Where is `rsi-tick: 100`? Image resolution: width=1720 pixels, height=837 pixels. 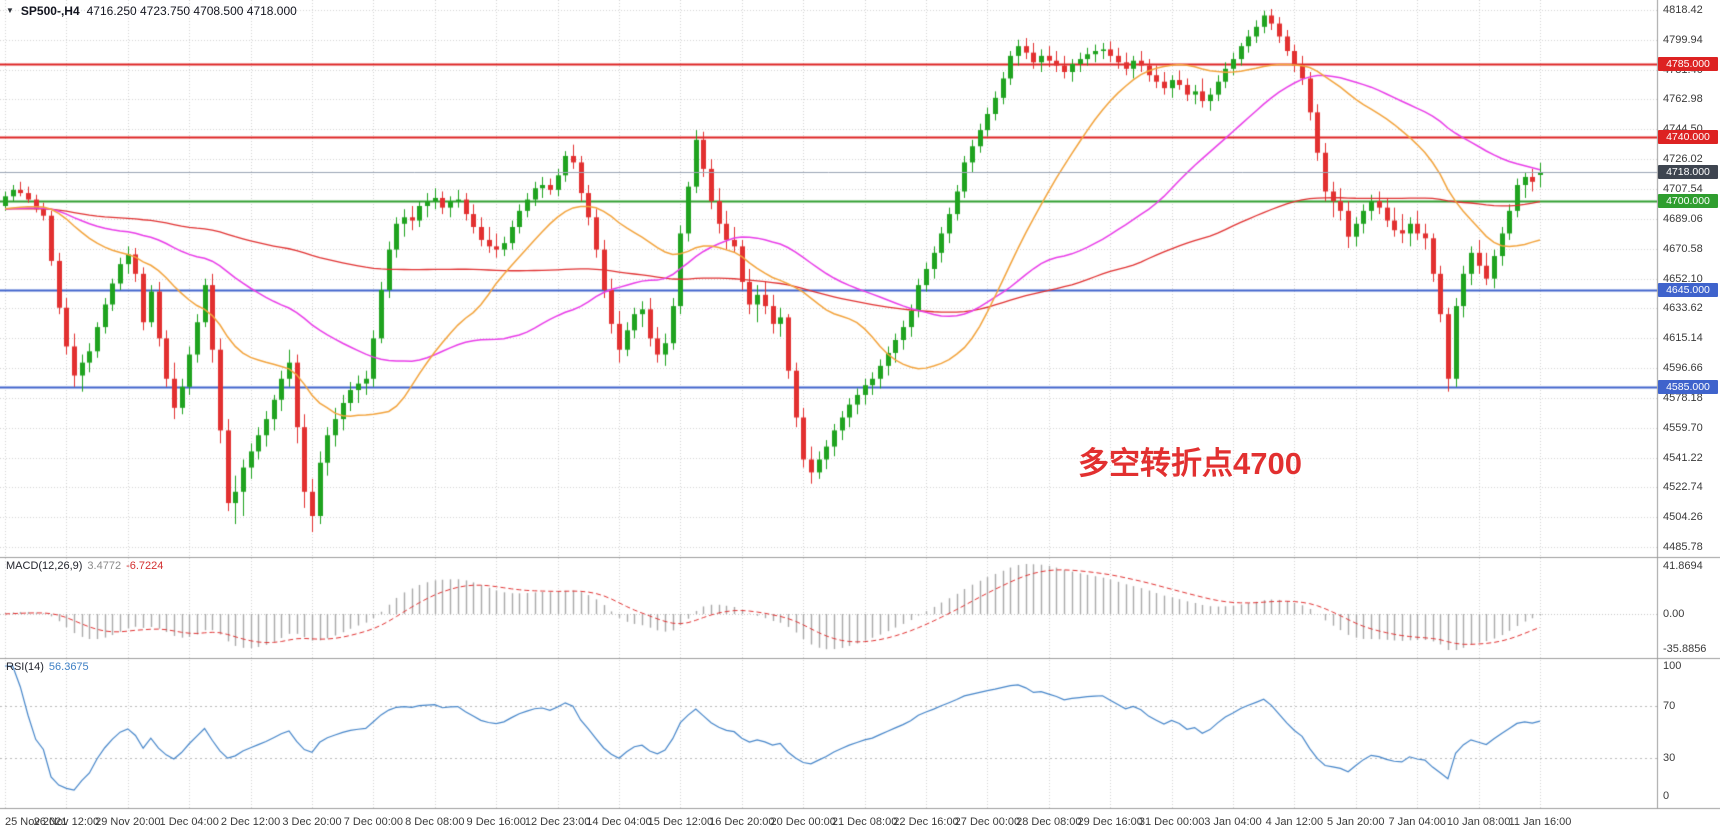
rsi-tick: 100 is located at coordinates (1672, 666).